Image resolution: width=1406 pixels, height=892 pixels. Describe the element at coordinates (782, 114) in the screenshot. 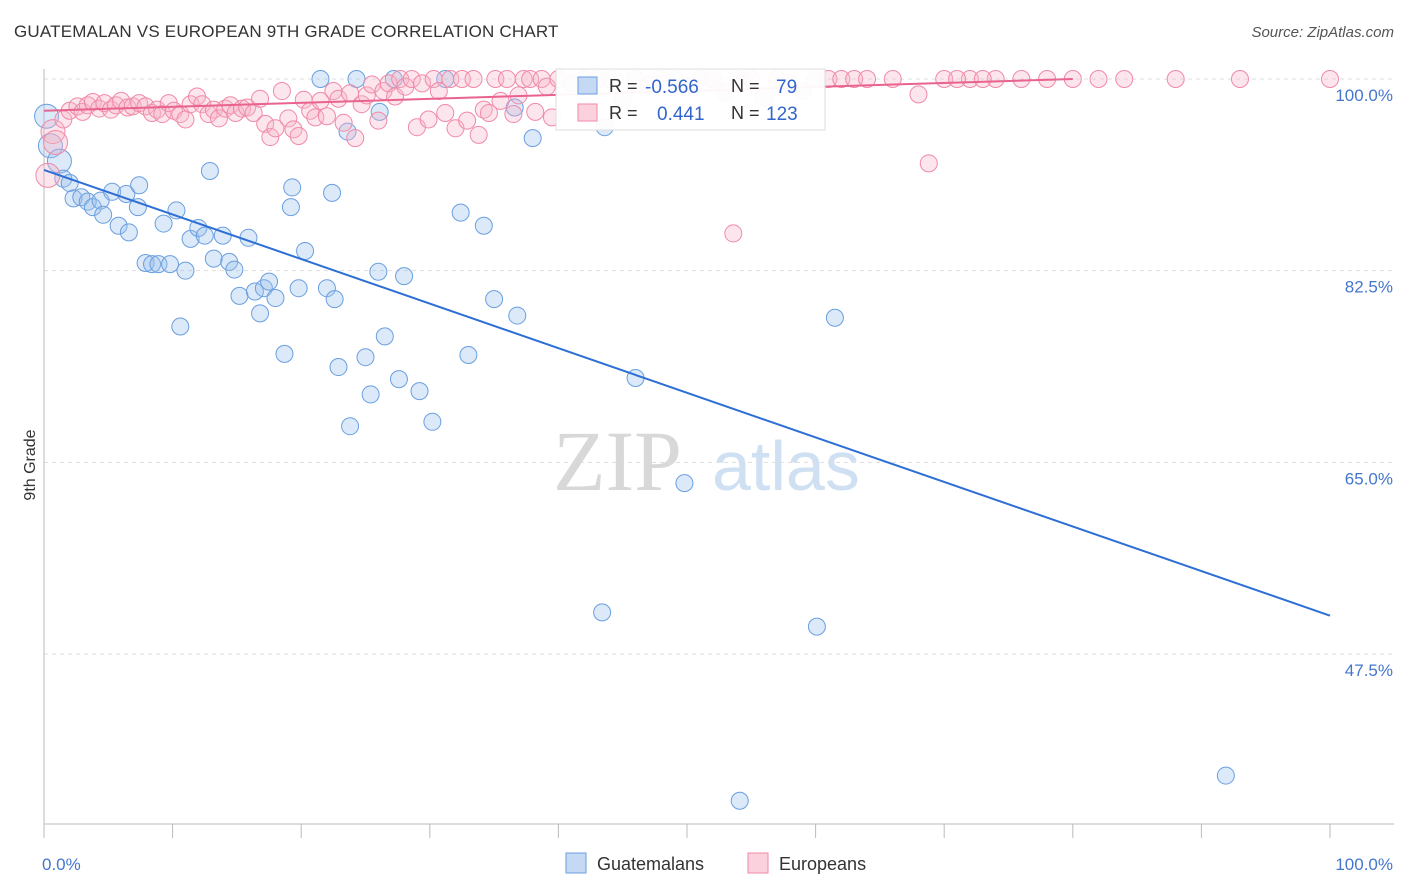

I see `legend-n-value-europeans: 123` at that location.